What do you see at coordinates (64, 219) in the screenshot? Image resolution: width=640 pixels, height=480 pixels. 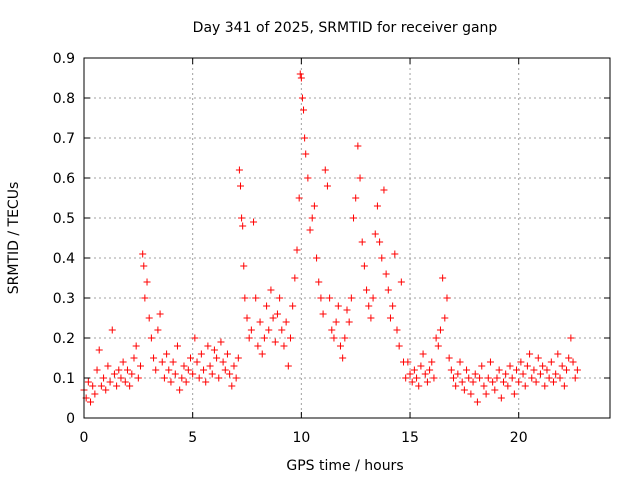 I see `y-tick-label: 0.5` at bounding box center [64, 219].